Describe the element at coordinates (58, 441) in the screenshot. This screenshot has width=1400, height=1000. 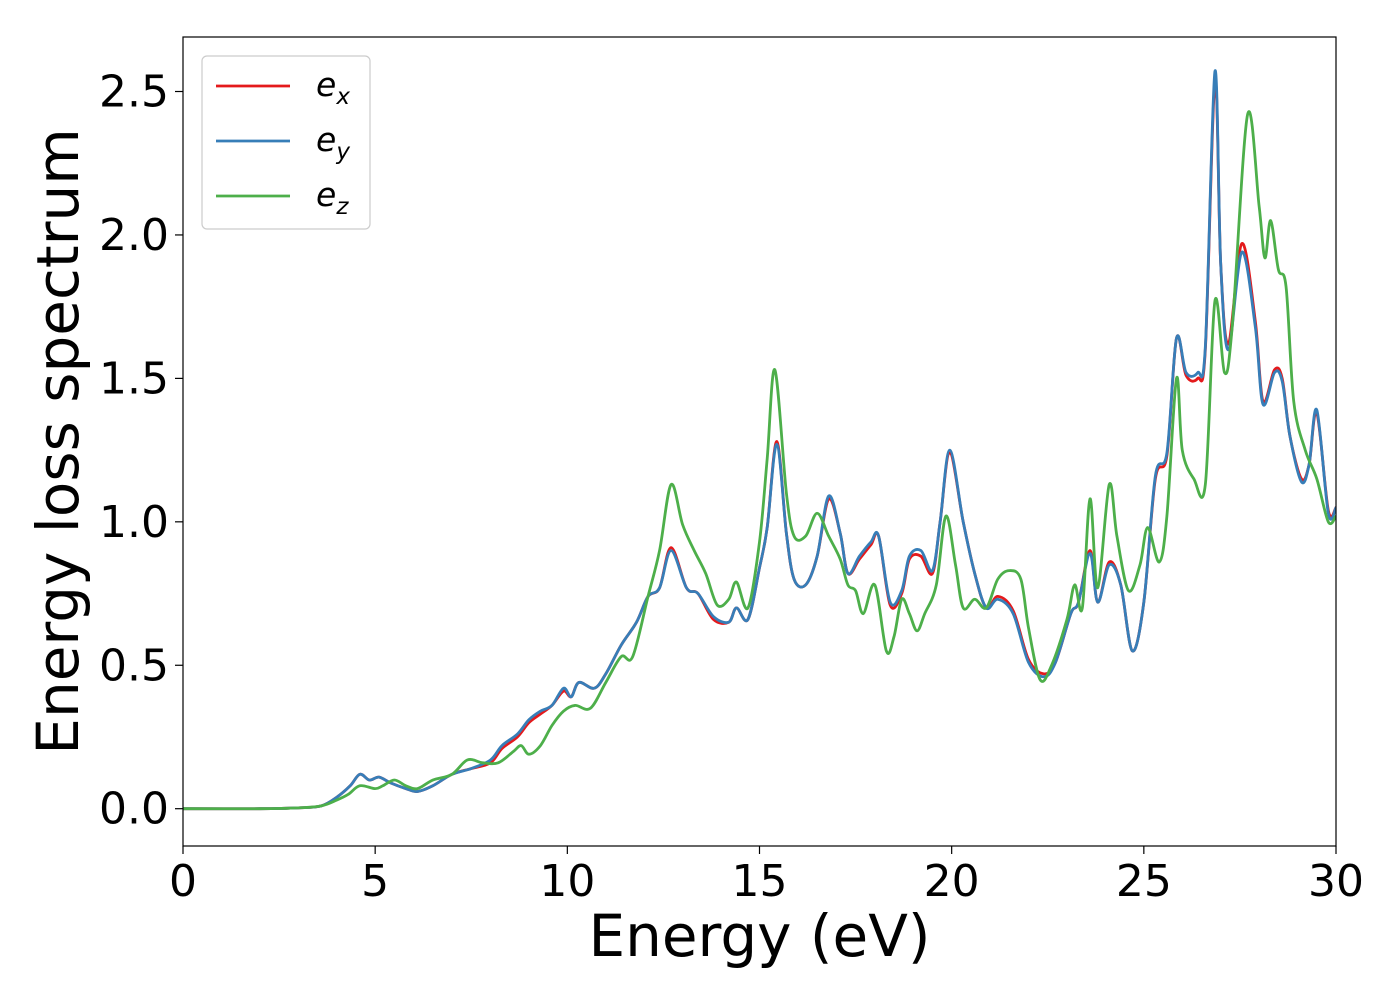
I see `y-axis-label: Energy loss spectrum` at that location.